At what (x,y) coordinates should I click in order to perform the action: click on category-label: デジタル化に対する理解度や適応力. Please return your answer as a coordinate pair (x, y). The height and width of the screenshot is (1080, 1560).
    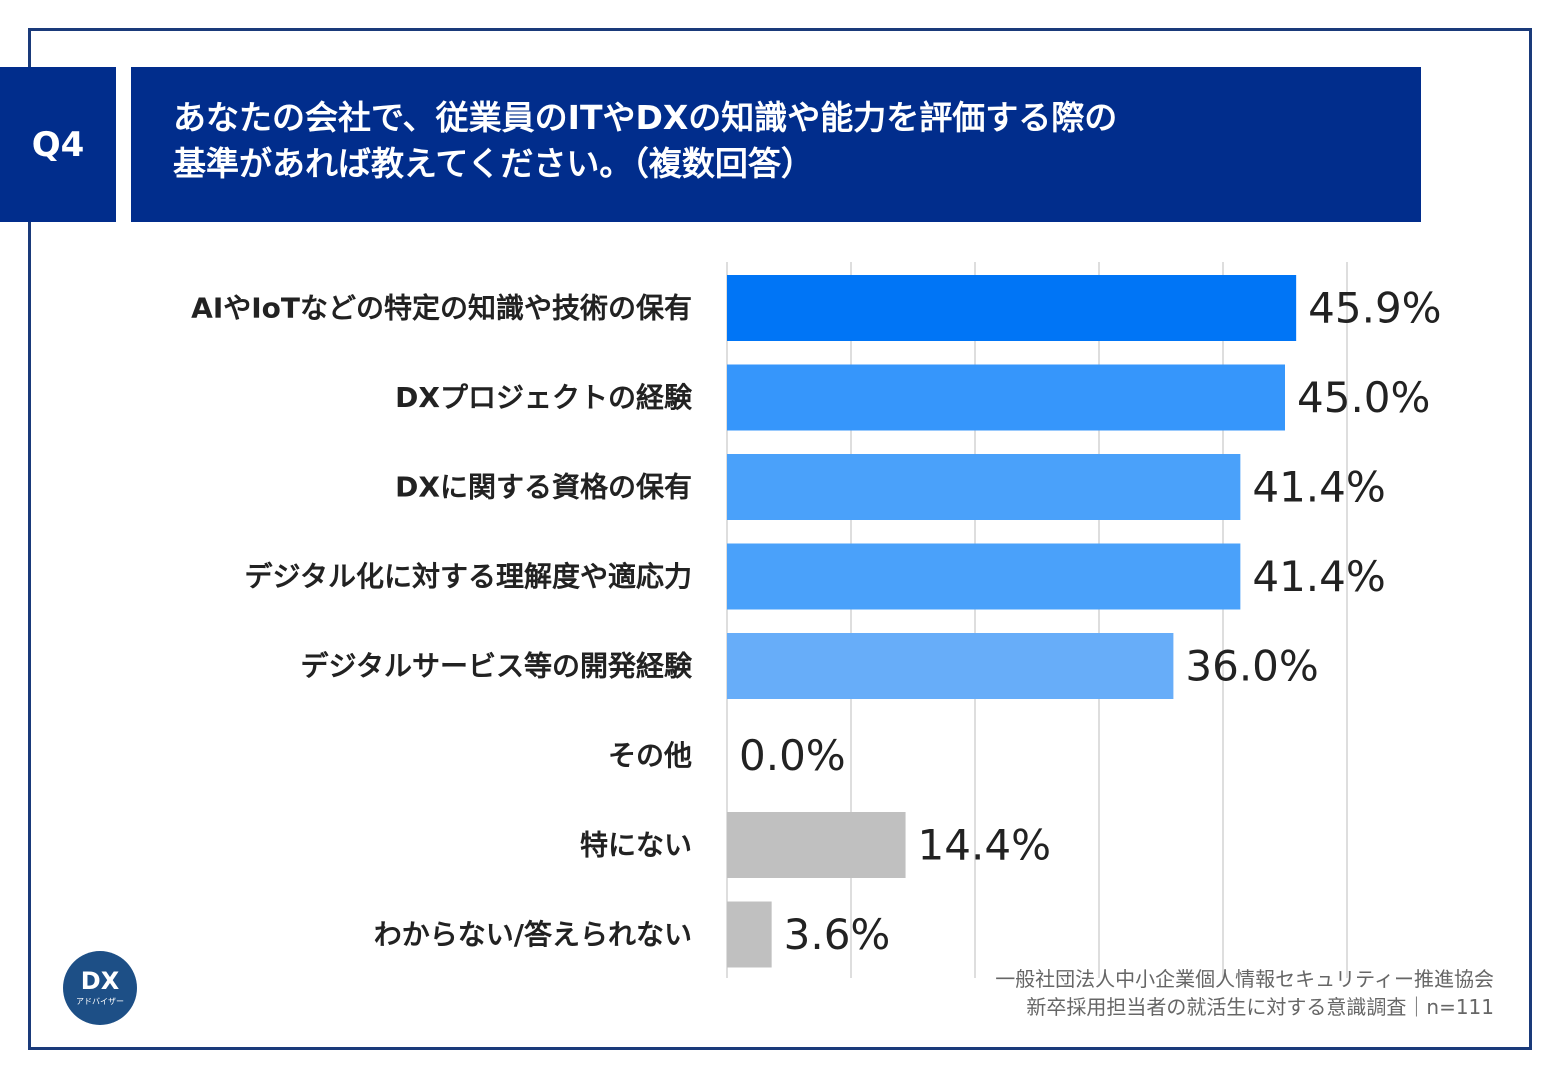
    Looking at the image, I should click on (468, 576).